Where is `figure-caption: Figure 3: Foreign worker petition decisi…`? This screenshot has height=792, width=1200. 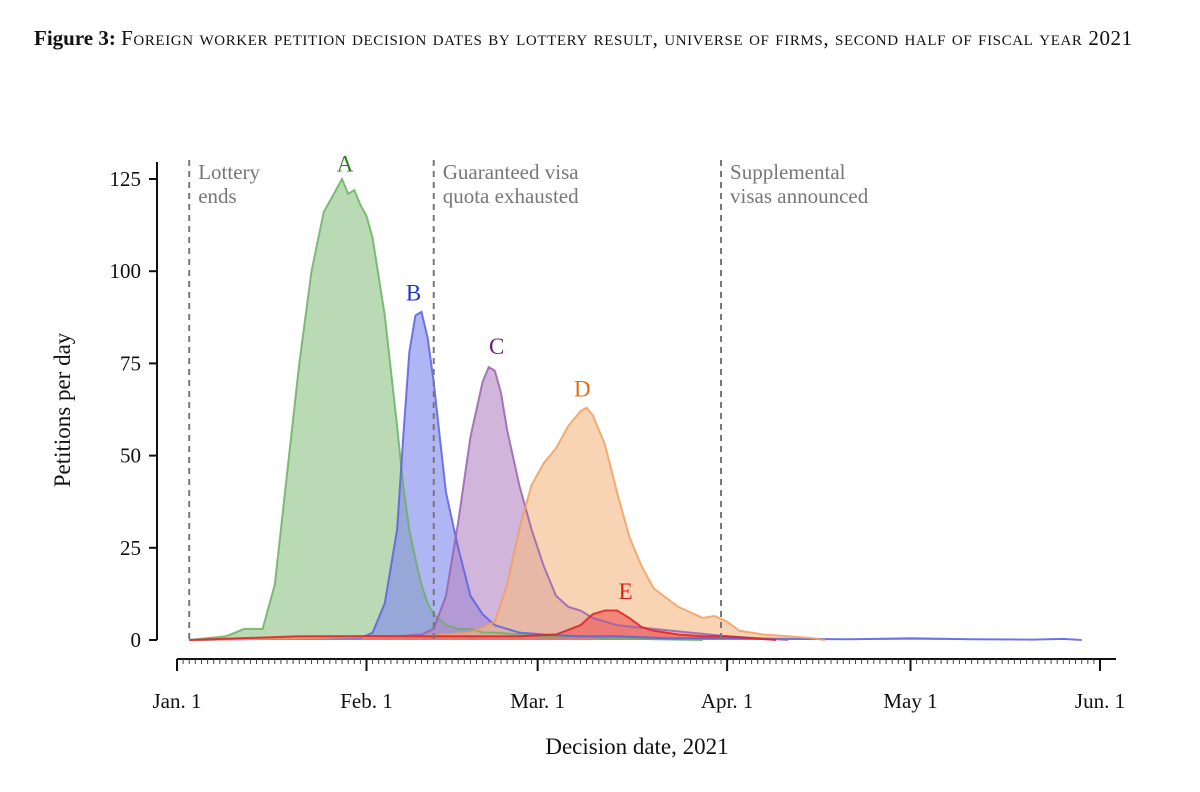 figure-caption: Figure 3: Foreign worker petition decisi… is located at coordinates (604, 38).